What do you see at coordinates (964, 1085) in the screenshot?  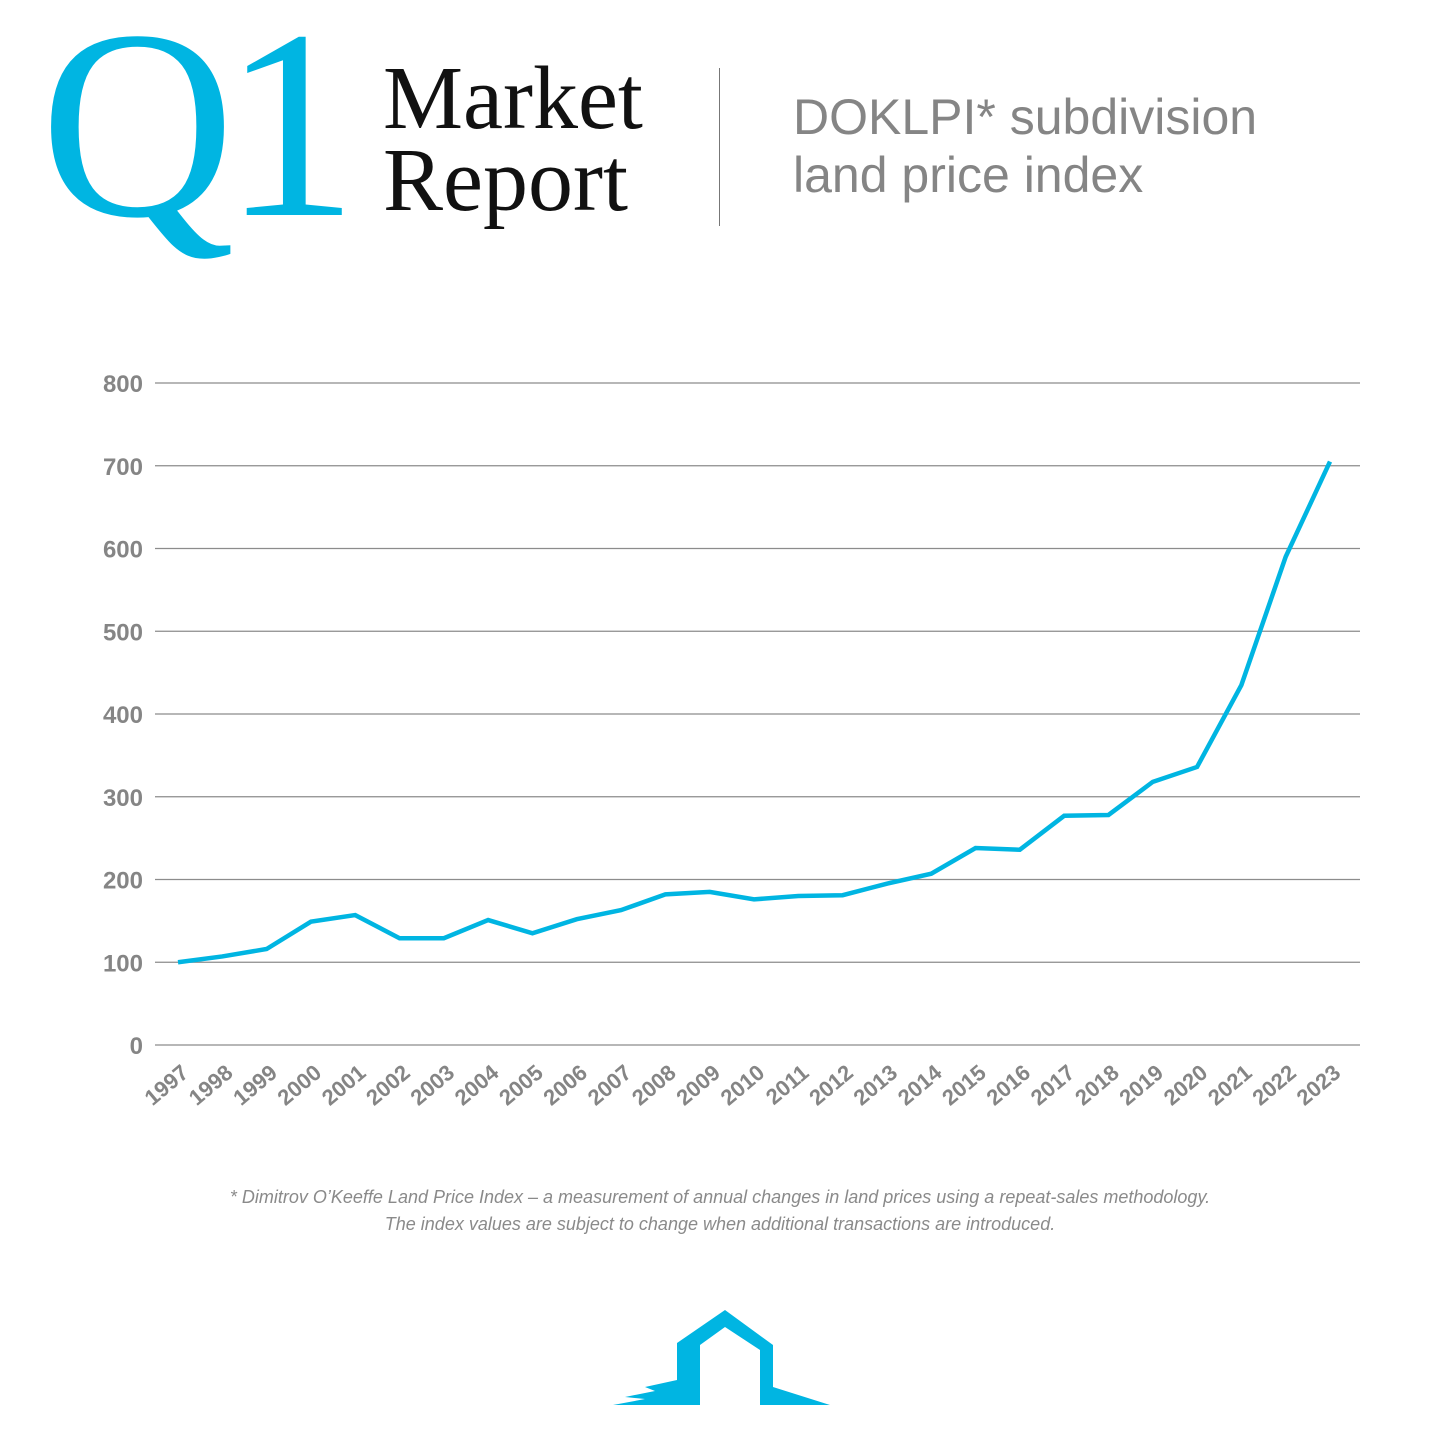 I see `x-tick-label: 2015` at bounding box center [964, 1085].